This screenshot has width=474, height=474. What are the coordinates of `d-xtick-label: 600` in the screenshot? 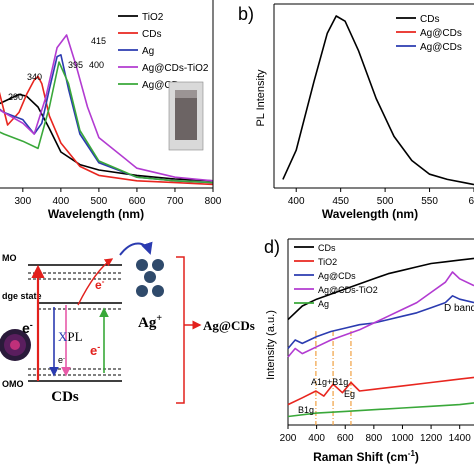 It's located at (345, 438).